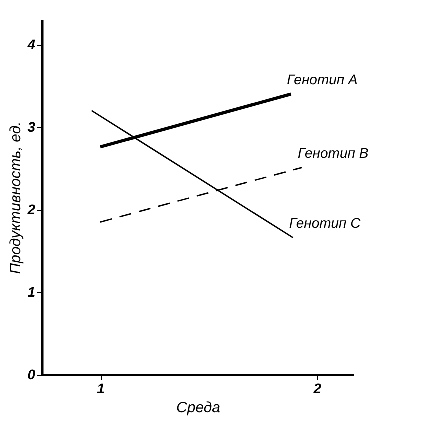 Image resolution: width=422 pixels, height=435 pixels. I want to click on y-axis-title: Продуктивность, ед., so click(16, 198).